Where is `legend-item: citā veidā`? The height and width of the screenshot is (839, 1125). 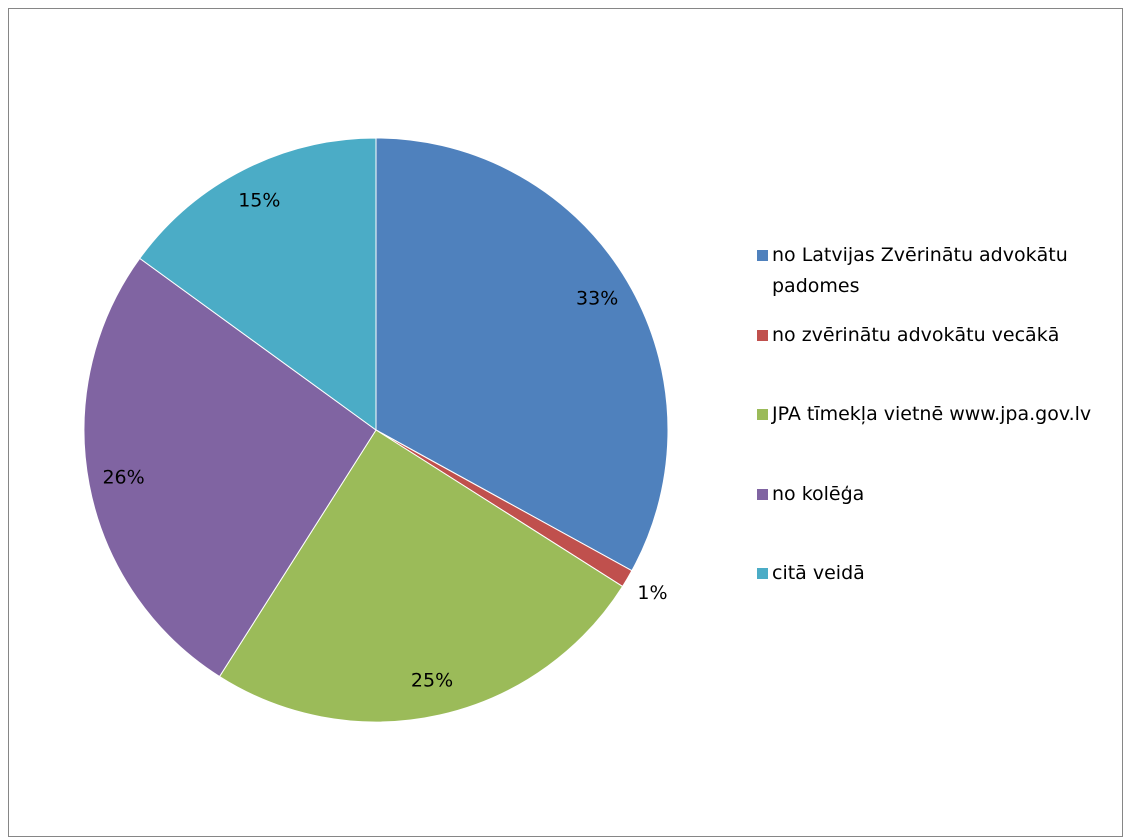
legend-item: citā veidā is located at coordinates (937, 573).